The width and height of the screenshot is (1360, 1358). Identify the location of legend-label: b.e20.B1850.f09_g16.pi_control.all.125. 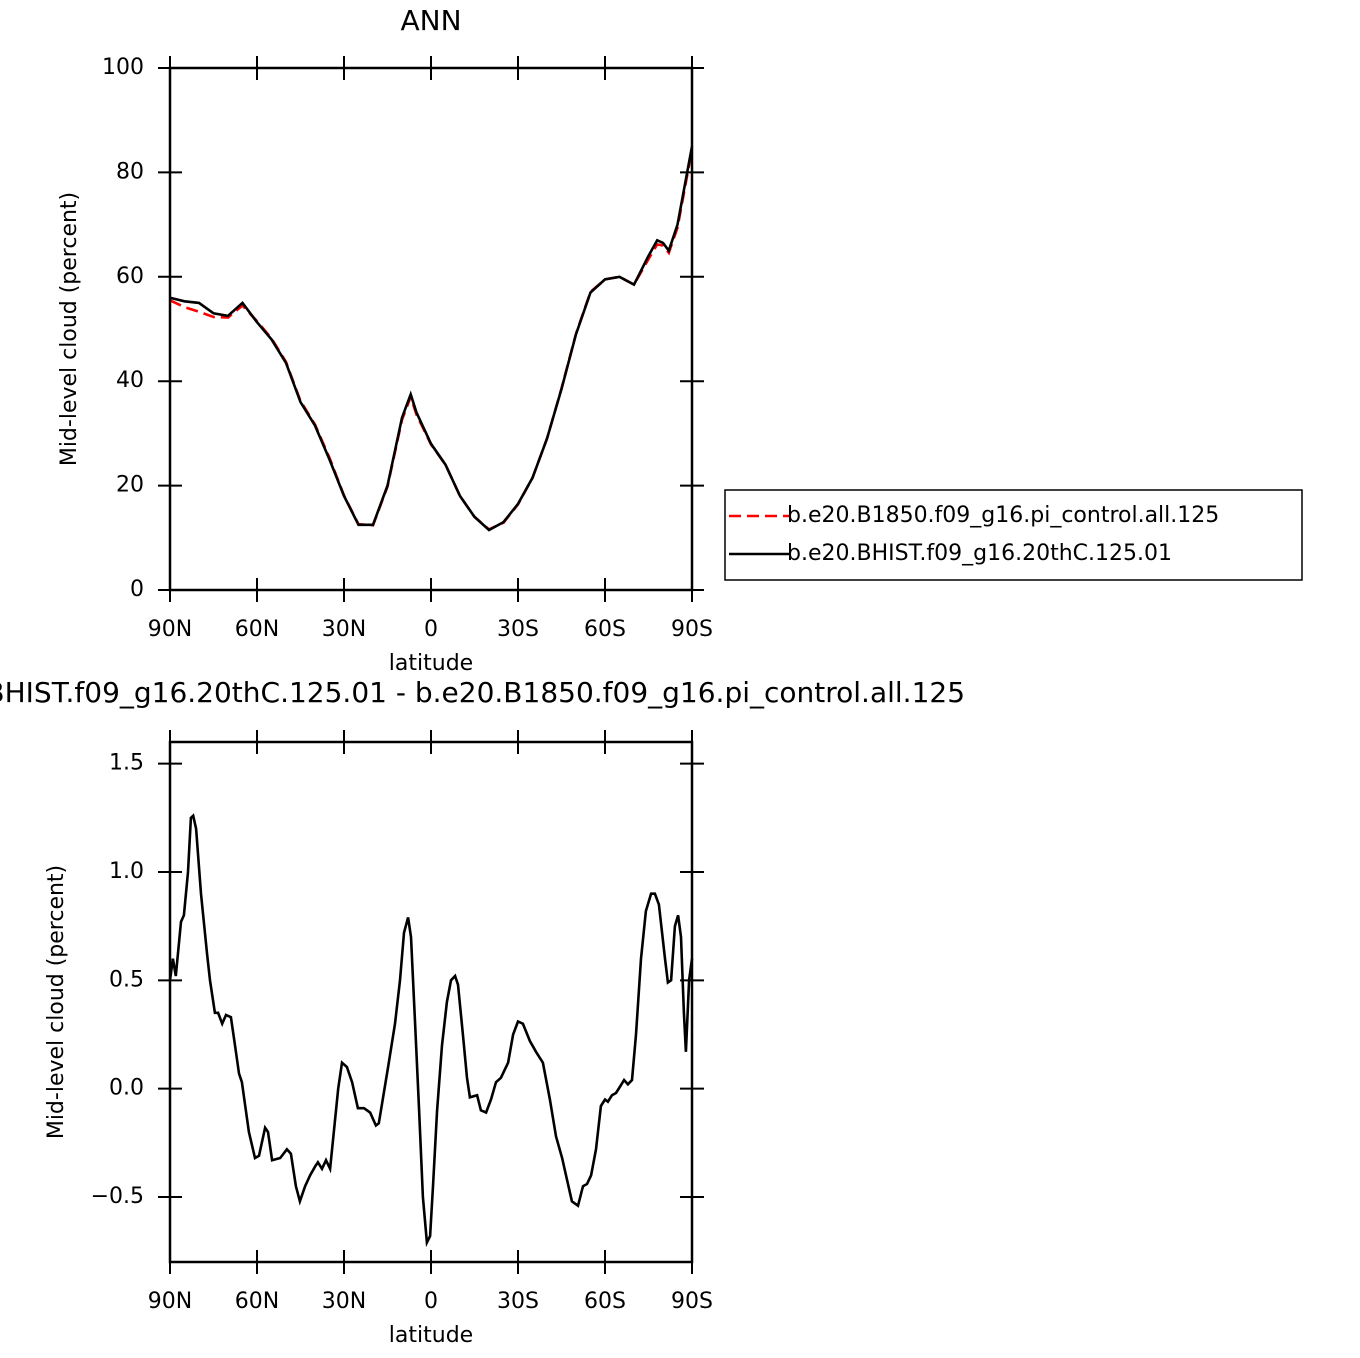
(1003, 515).